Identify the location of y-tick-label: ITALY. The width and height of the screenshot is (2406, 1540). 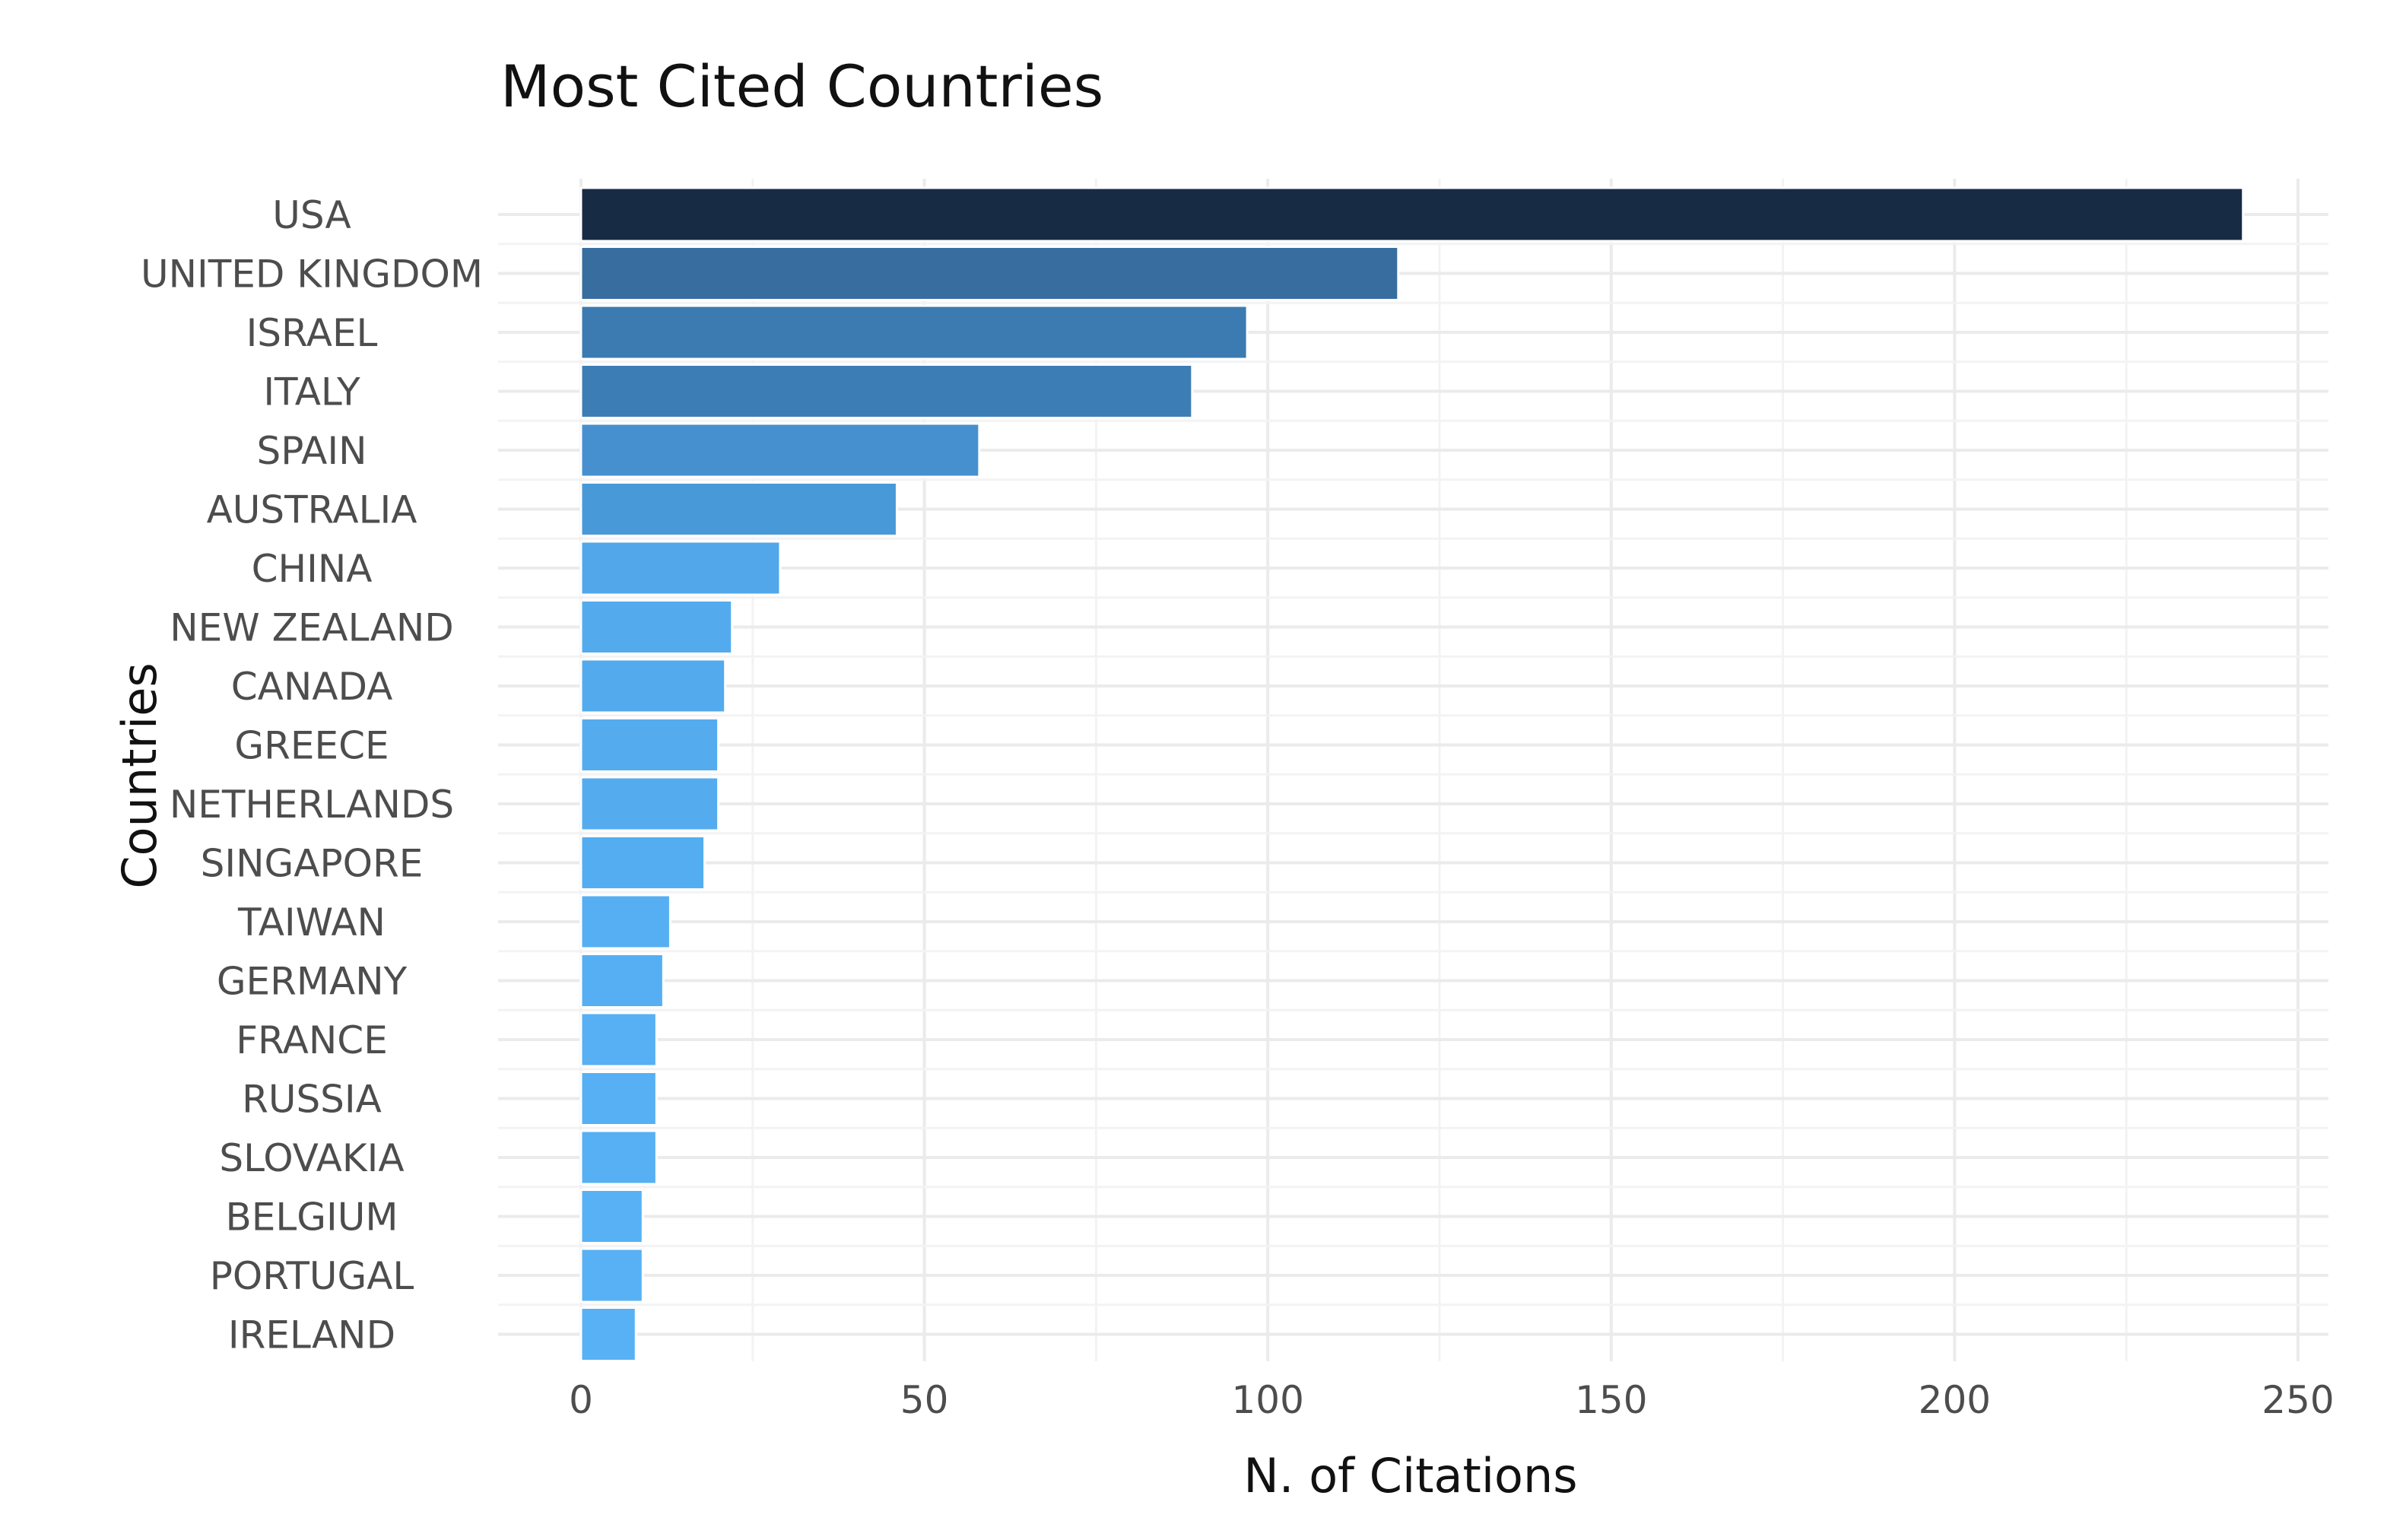
(311, 392).